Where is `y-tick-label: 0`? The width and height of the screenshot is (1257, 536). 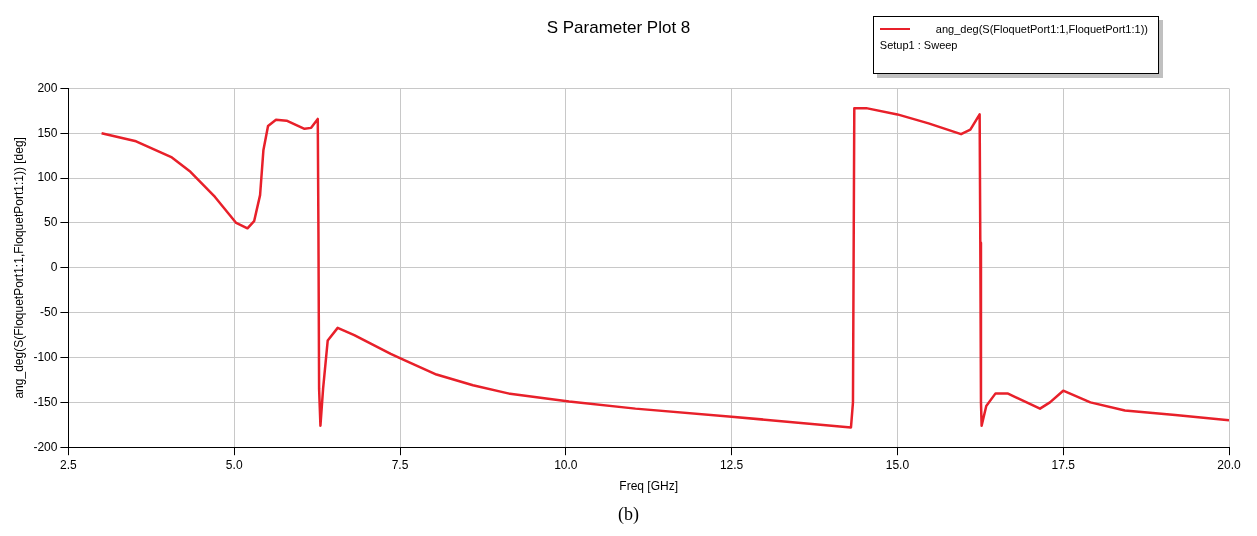
y-tick-label: 0 is located at coordinates (54, 267).